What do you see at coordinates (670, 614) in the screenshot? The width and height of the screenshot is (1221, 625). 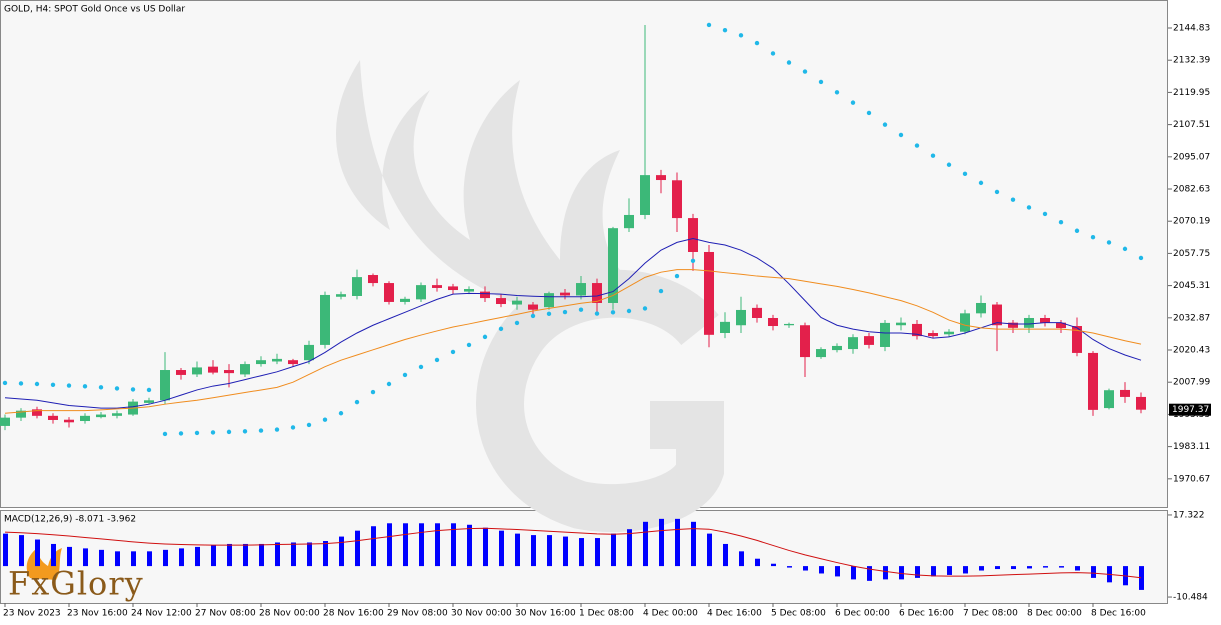 I see `x-tick-label: 4 Dec 00:00` at bounding box center [670, 614].